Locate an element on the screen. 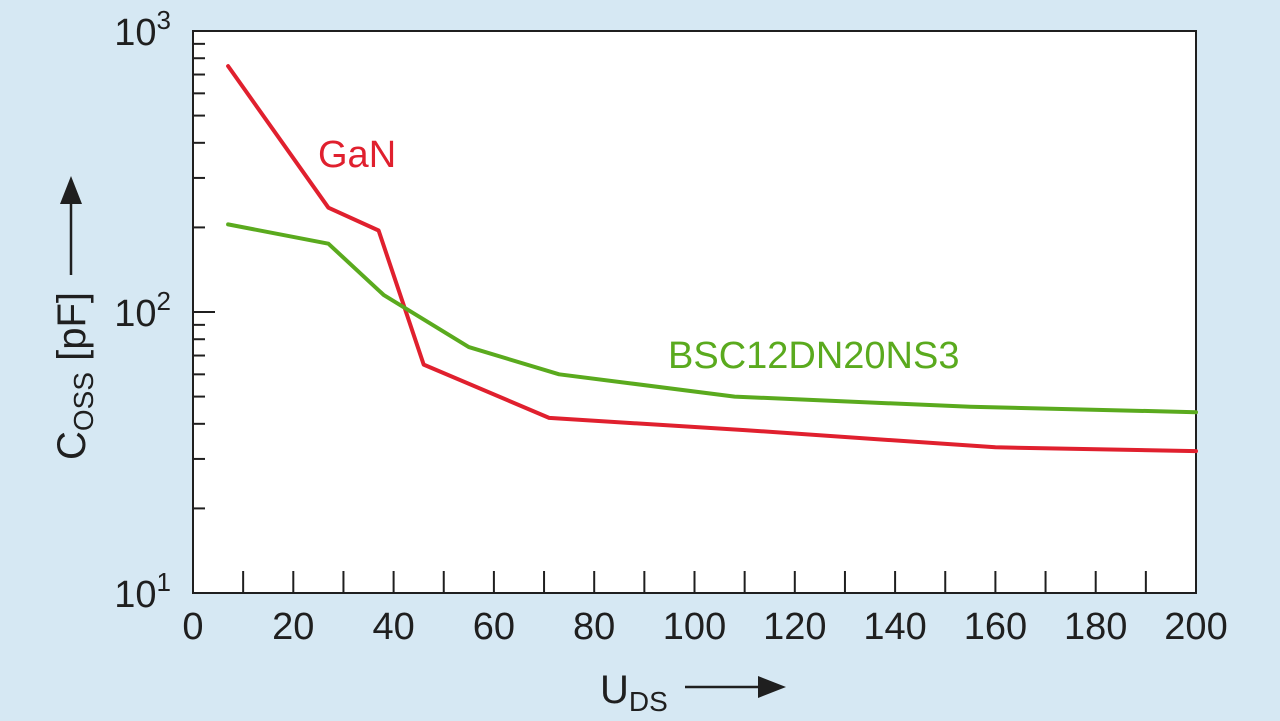 This screenshot has width=1280, height=721. svg-text: COSS [pF] is located at coordinates (74, 376).